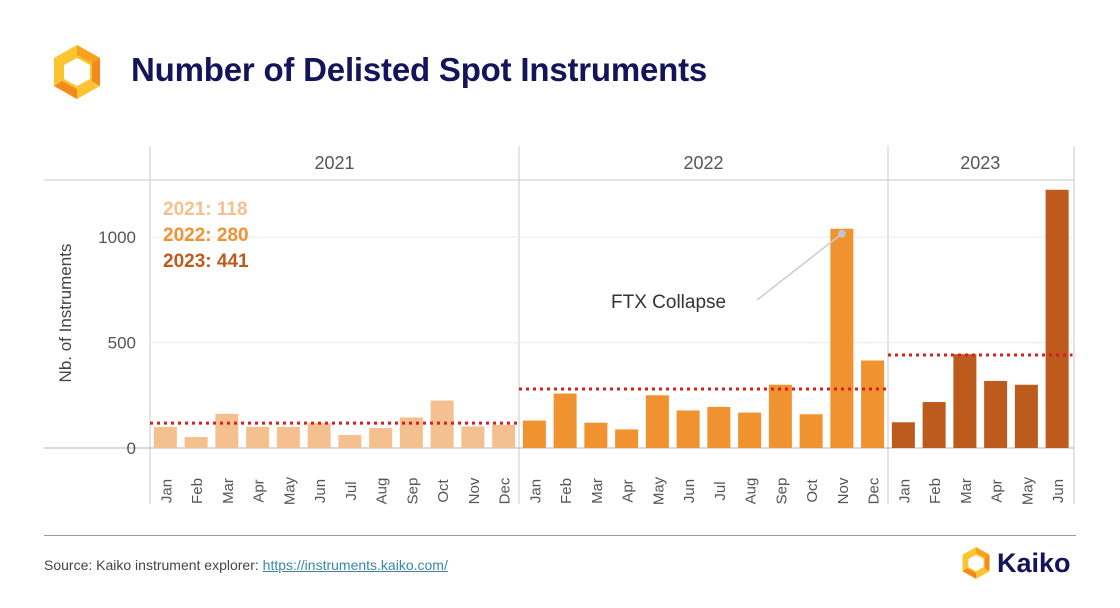  What do you see at coordinates (565, 420) in the screenshot?
I see `bar-2022-Feb` at bounding box center [565, 420].